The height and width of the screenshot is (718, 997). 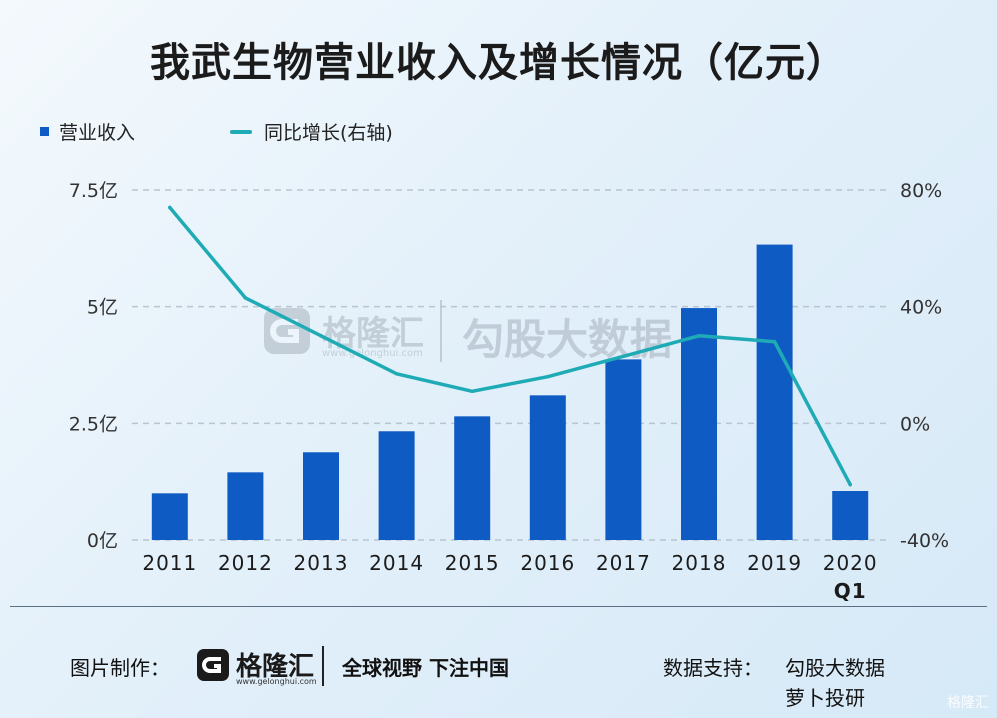 What do you see at coordinates (373, 334) in the screenshot?
I see `watermark-brand: 格隆汇` at bounding box center [373, 334].